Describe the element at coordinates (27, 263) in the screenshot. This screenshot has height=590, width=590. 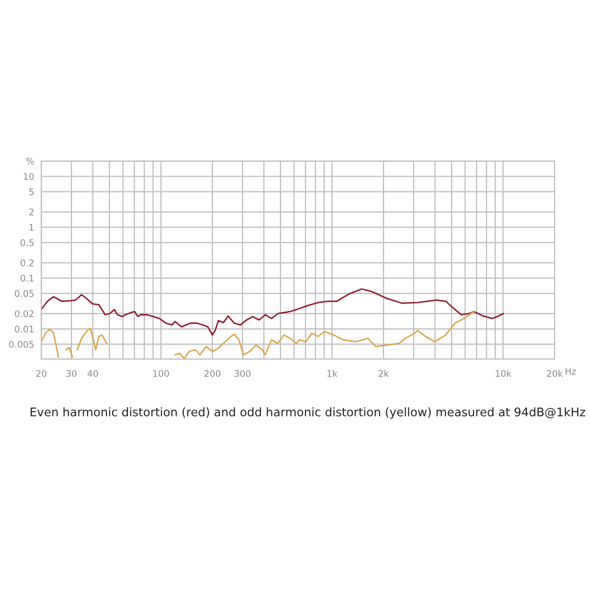
I see `y-tick-label: 0.2` at that location.